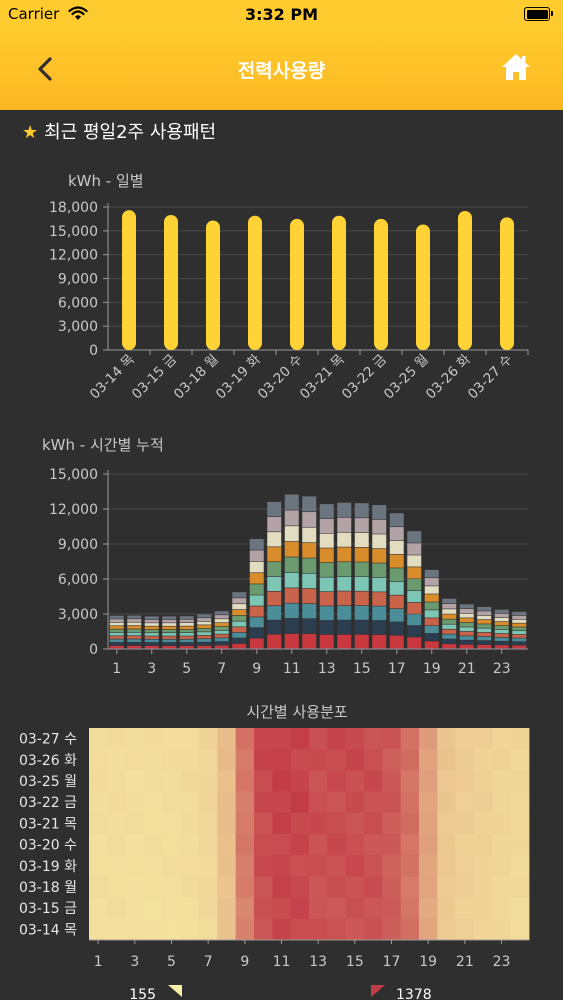  What do you see at coordinates (280, 377) in the screenshot?
I see `x-tick-label: 03-20 수` at bounding box center [280, 377].